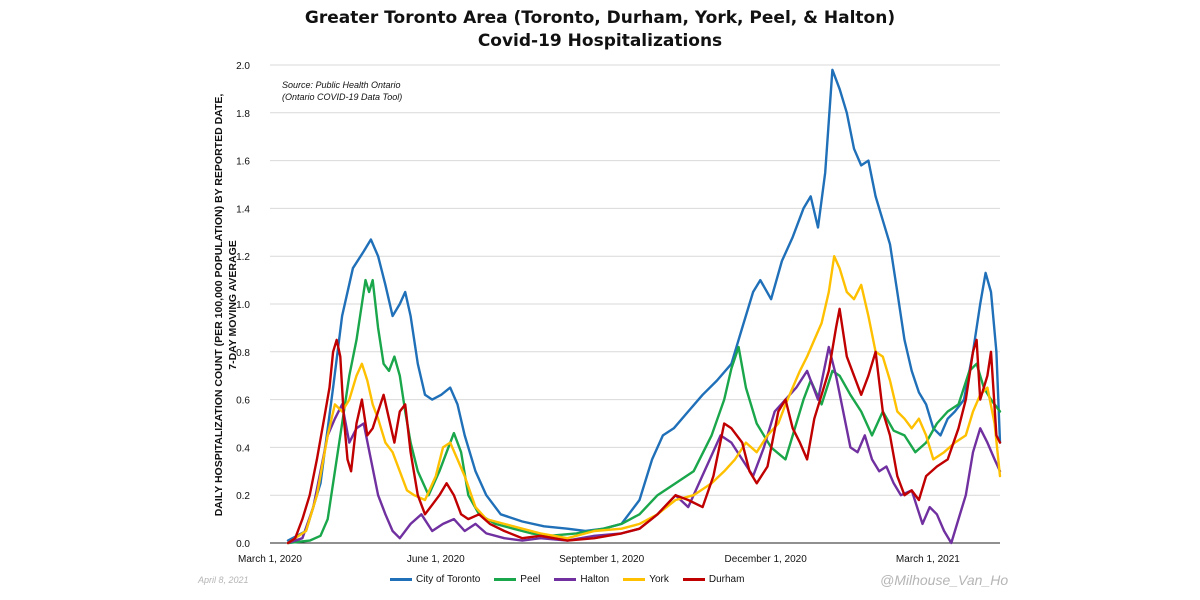 The image size is (1200, 600). What do you see at coordinates (243, 209) in the screenshot?
I see `y-tick-label: 1.4` at bounding box center [243, 209].